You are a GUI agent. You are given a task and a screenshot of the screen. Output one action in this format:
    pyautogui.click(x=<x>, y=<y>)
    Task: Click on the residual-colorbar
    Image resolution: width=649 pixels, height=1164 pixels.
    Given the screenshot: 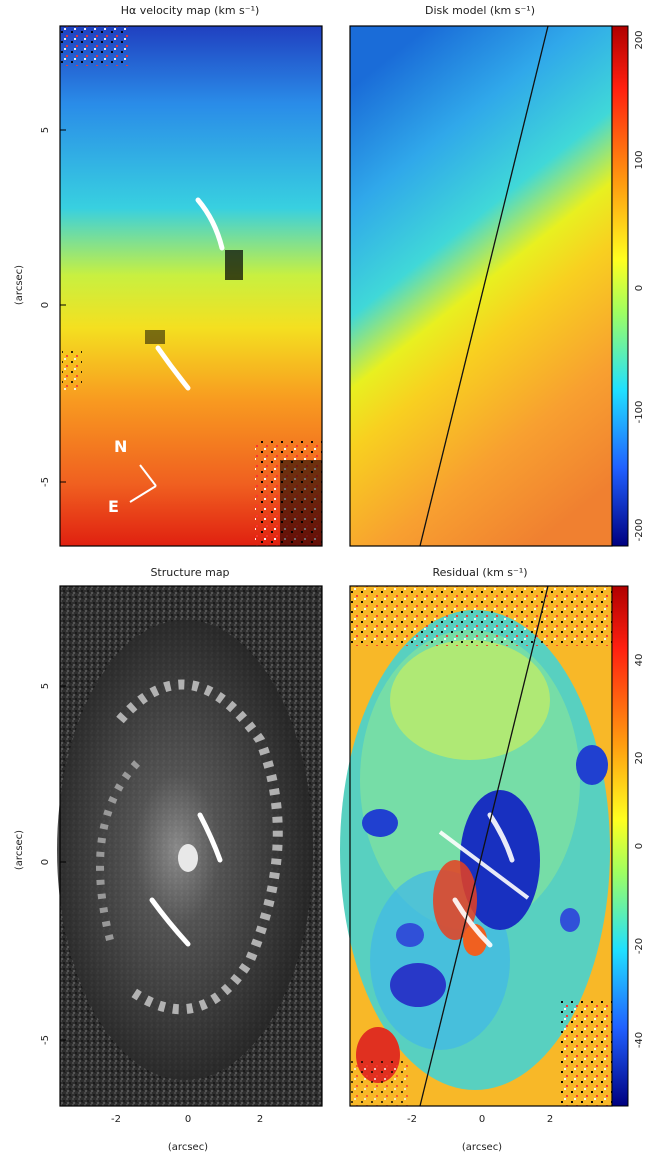 What is the action you would take?
    pyautogui.click(x=620, y=846)
    